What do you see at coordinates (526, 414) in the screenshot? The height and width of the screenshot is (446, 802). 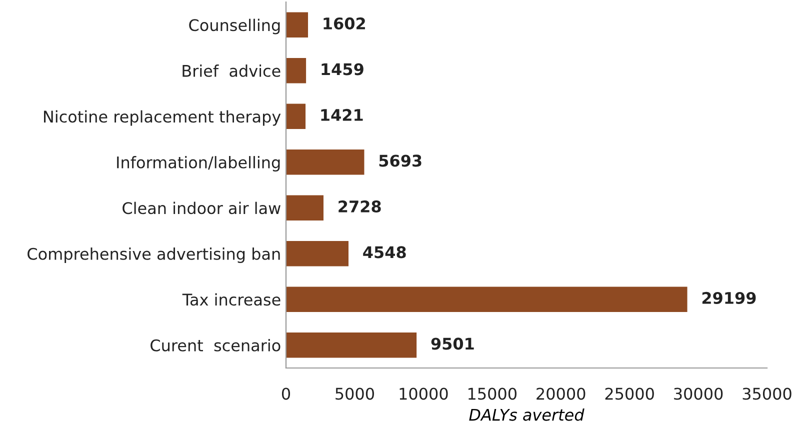 I see `x-axis-title: DALYs averted` at bounding box center [526, 414].